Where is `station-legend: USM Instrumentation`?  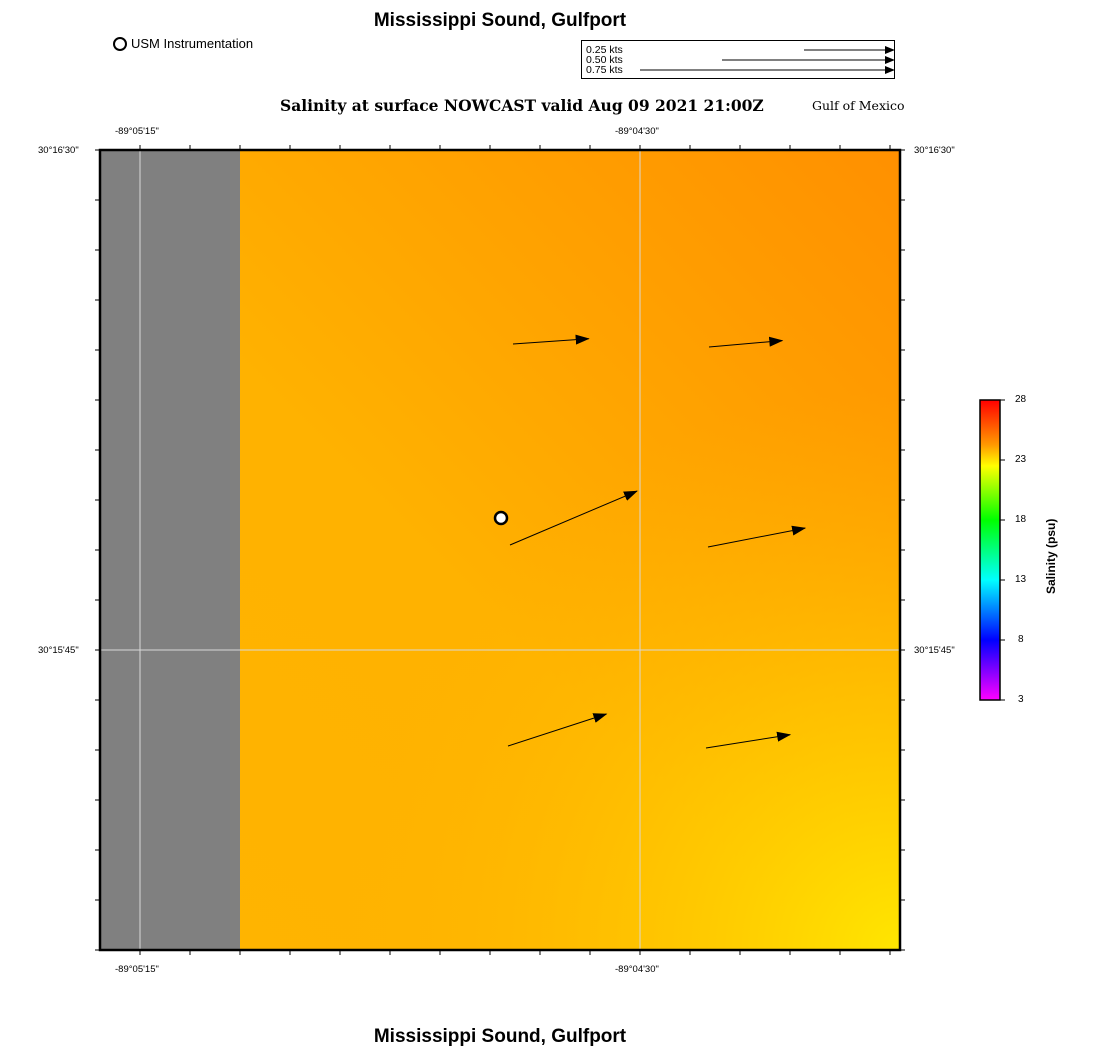
station-legend: USM Instrumentation is located at coordinates (183, 43).